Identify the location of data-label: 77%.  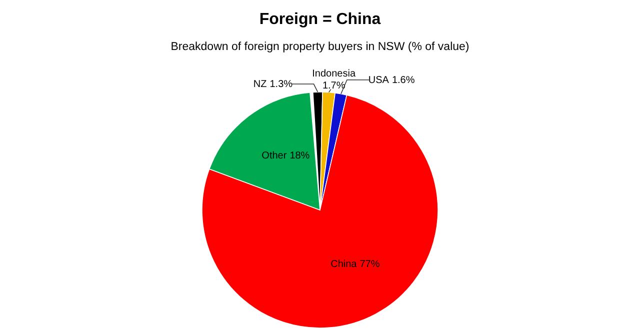
(370, 264).